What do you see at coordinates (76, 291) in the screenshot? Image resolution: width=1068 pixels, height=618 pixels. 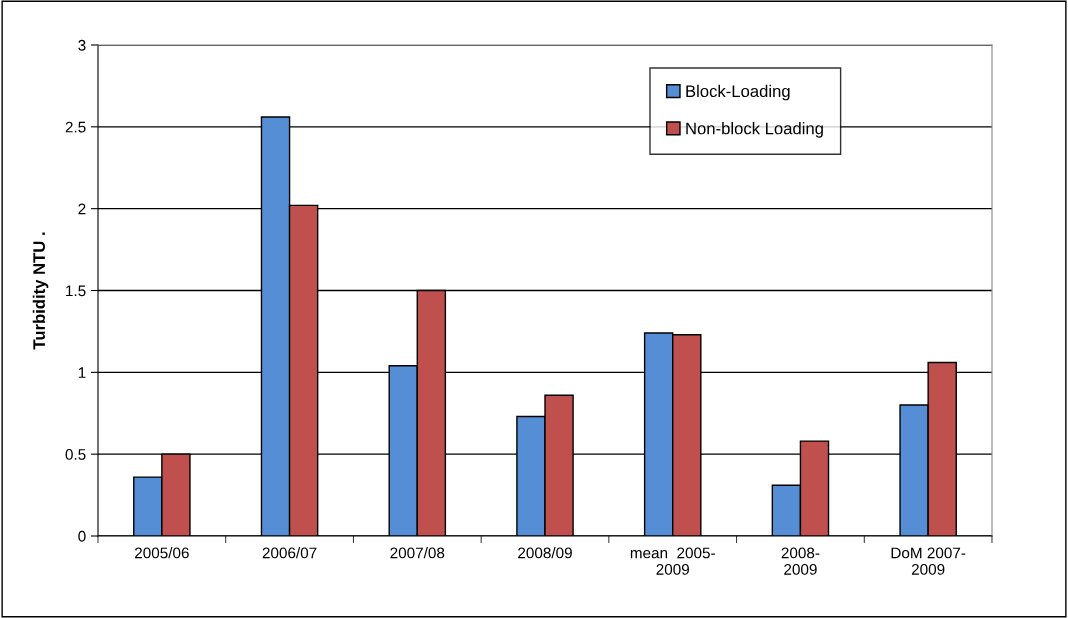 I see `y-tick-label: 1.5` at bounding box center [76, 291].